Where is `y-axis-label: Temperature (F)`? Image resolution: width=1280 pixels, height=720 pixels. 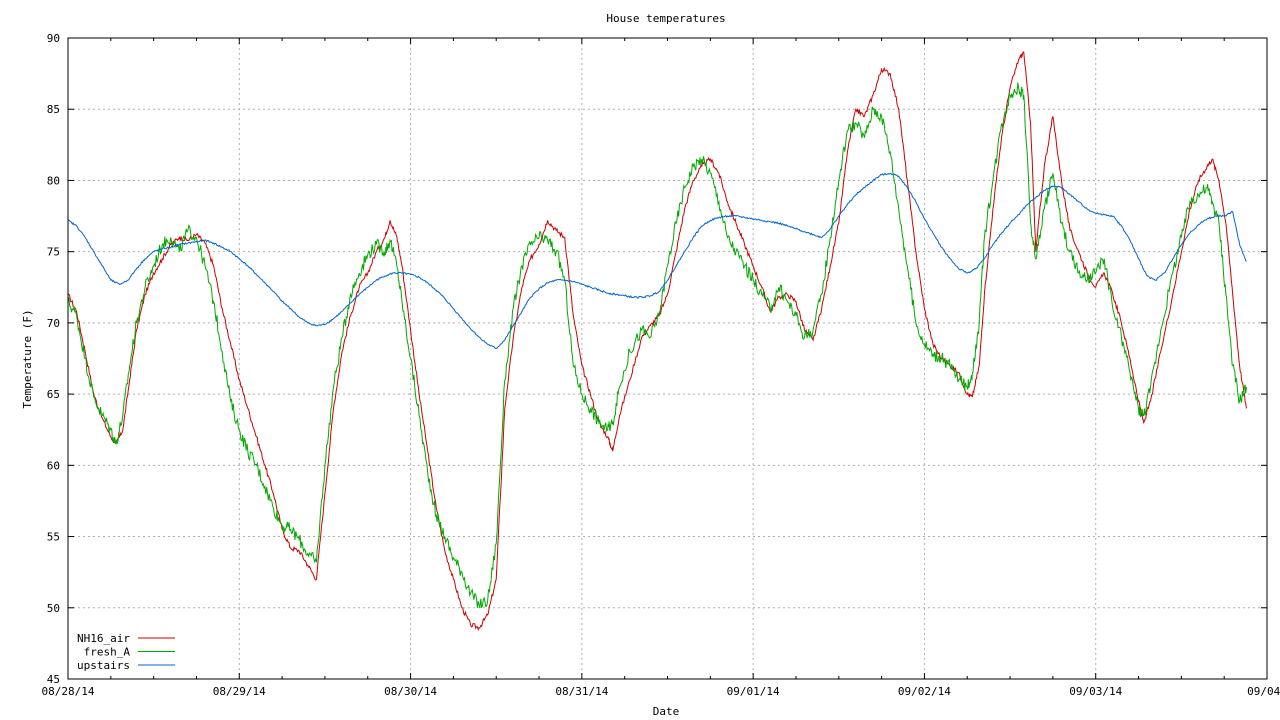
y-axis-label: Temperature (F) is located at coordinates (27, 358).